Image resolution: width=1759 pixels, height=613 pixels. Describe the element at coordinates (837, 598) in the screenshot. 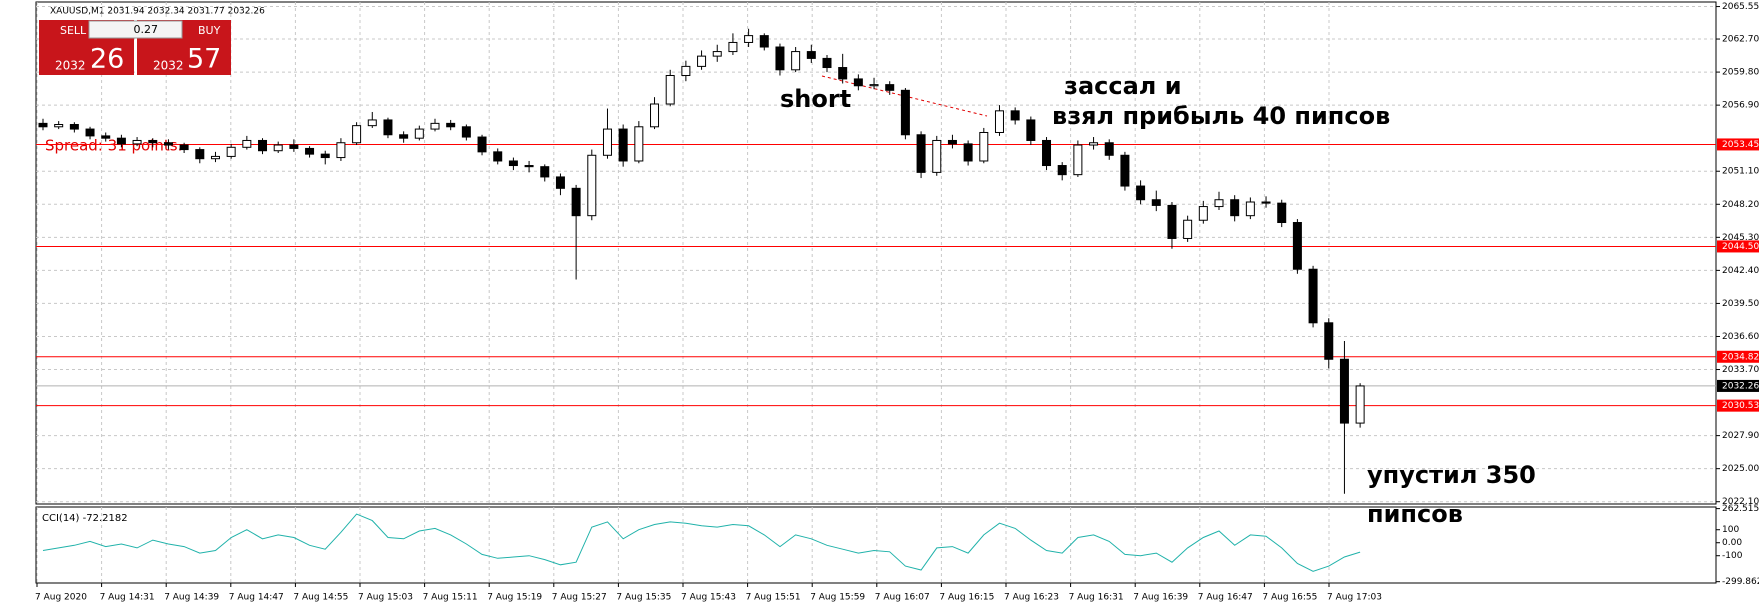

I see `x-tick-label: 7 Aug 15:59` at that location.